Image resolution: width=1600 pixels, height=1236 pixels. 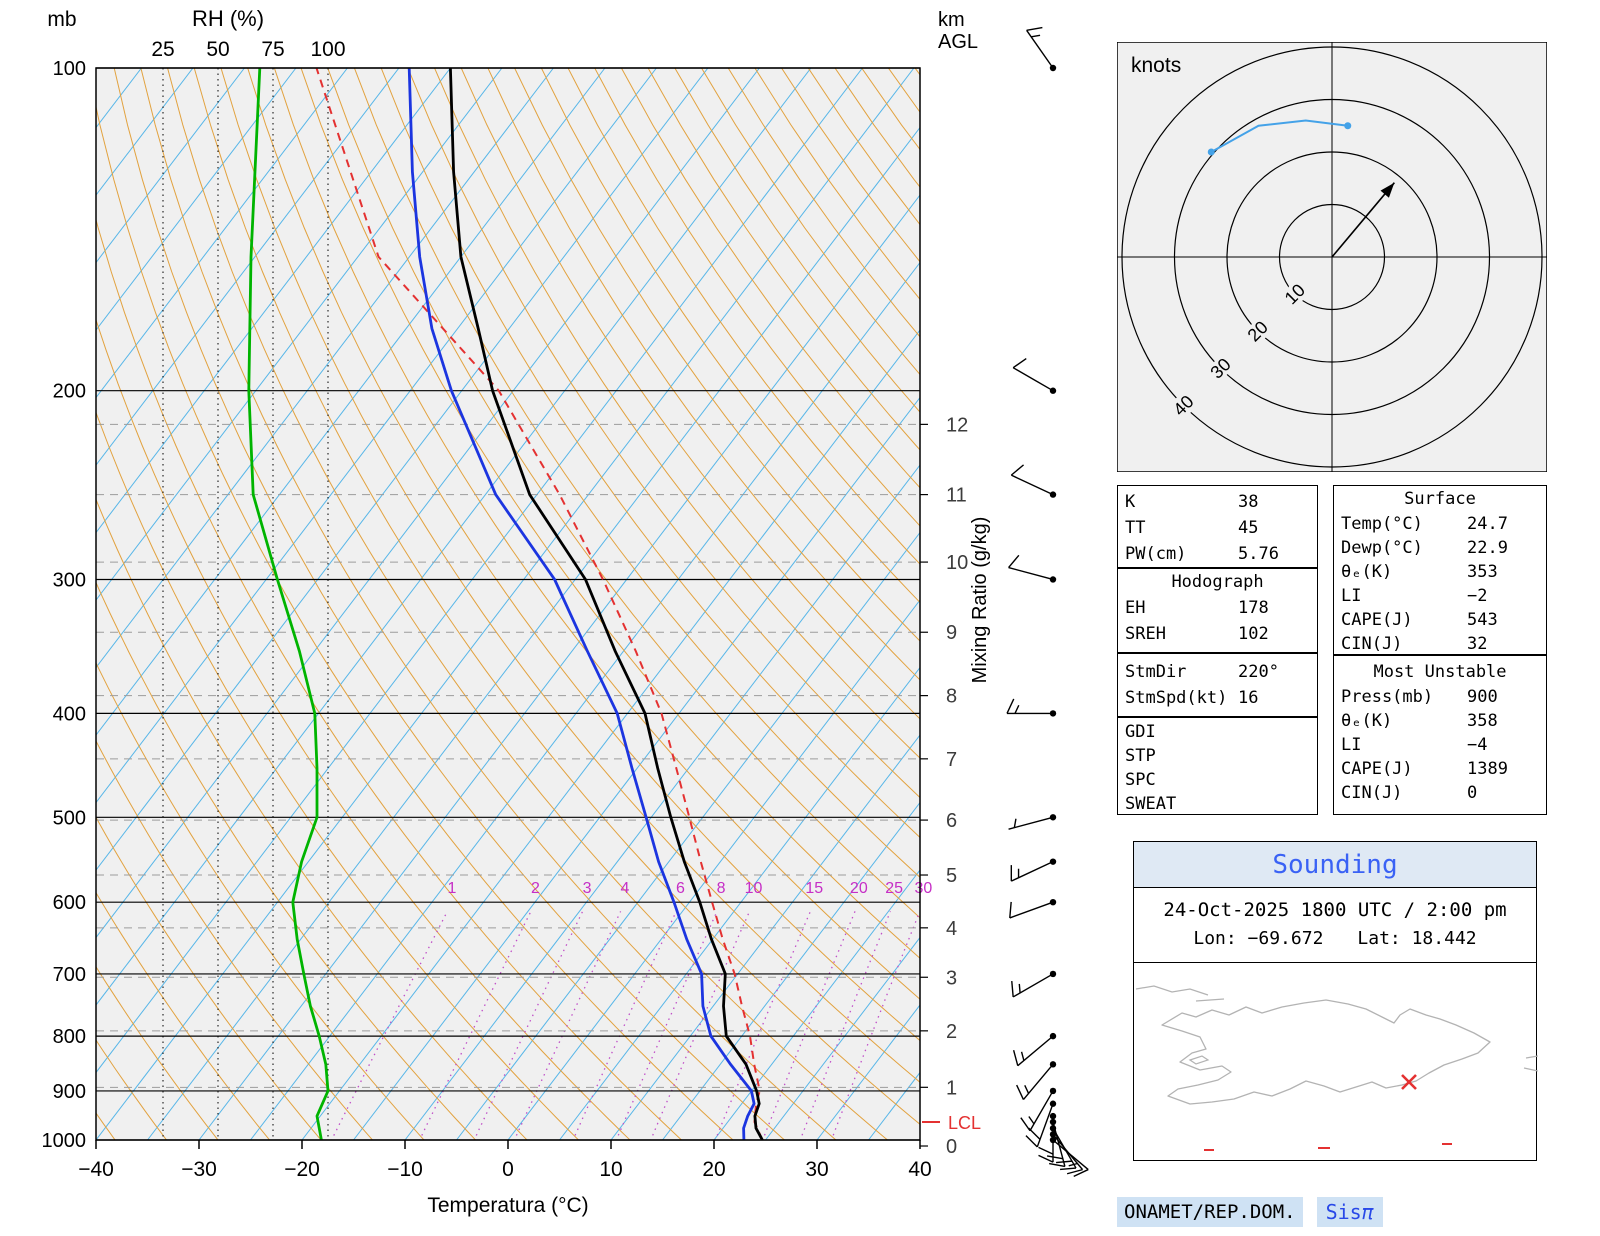 What do you see at coordinates (587, 888) in the screenshot?
I see `svg-text: 3` at bounding box center [587, 888].